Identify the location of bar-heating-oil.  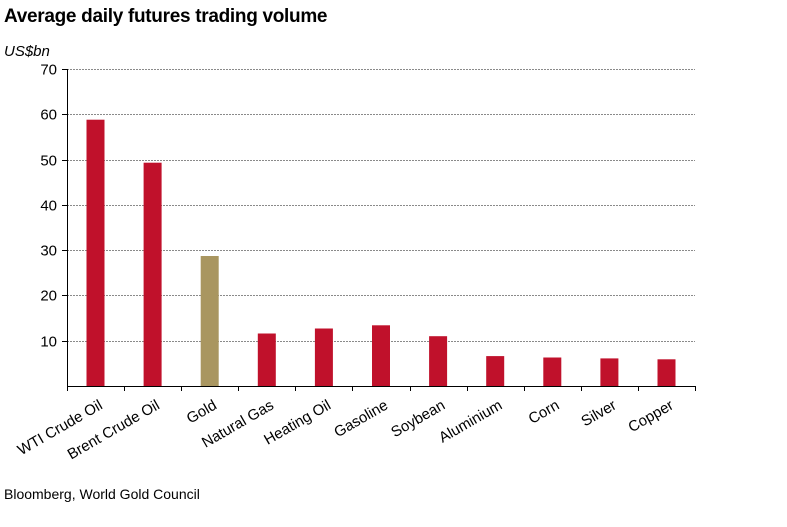
(323, 357).